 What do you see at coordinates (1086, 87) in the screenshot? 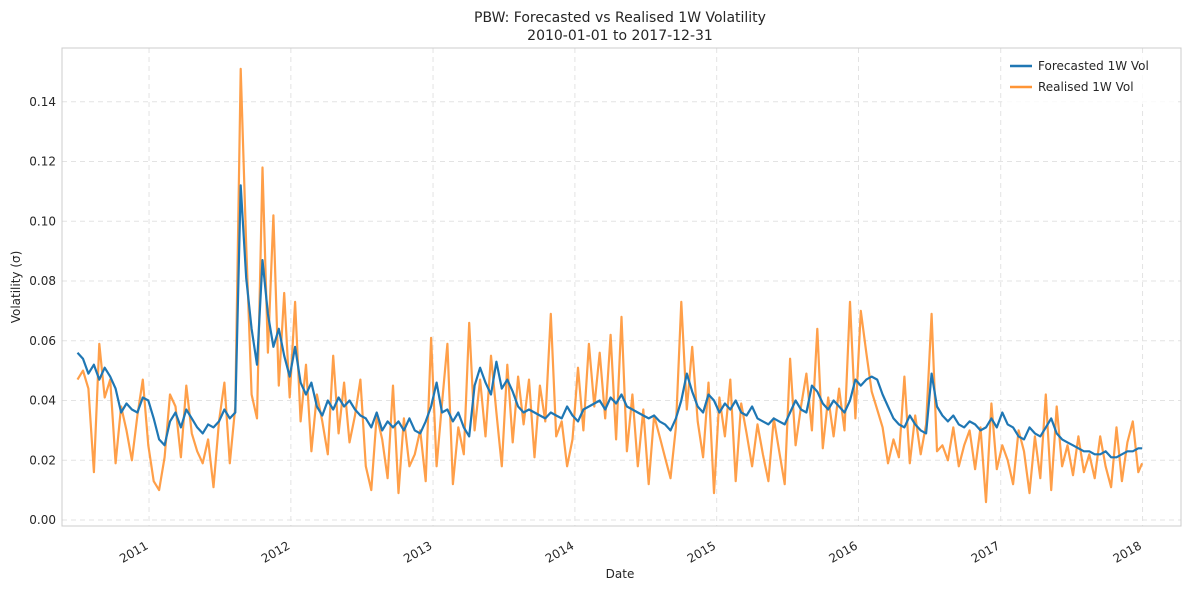
I see `legend-label-realised: Realised 1W Vol` at bounding box center [1086, 87].